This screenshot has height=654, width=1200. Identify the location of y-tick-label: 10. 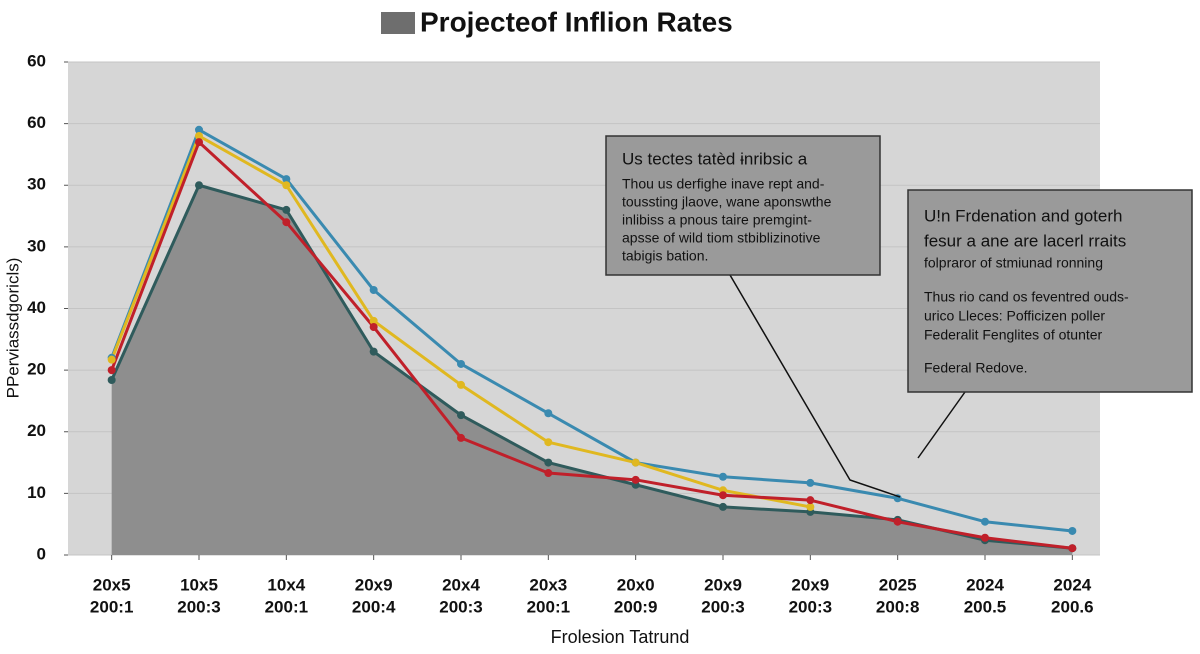
(36, 492).